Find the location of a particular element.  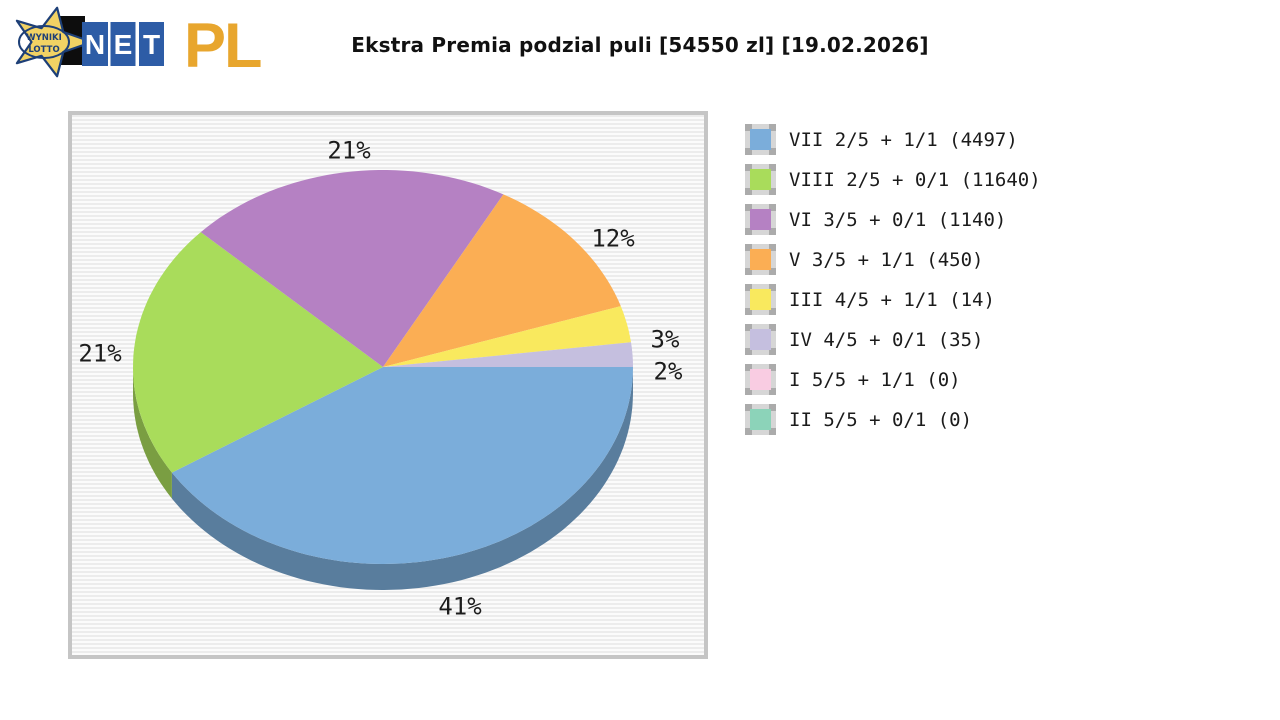

legend-item: VIII 2/5 + 0/1 (11640) is located at coordinates (893, 179).